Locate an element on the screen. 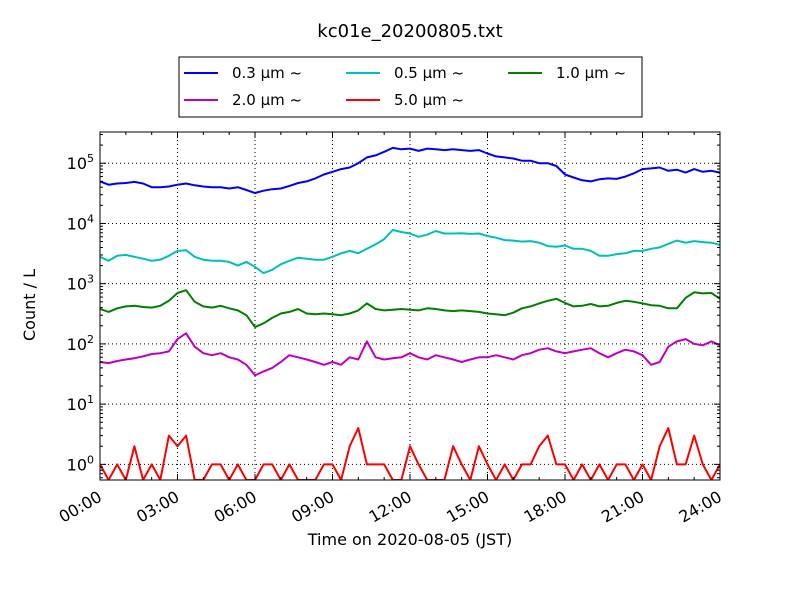 The image size is (800, 600). x-tick-label: 00:00 is located at coordinates (80, 507).